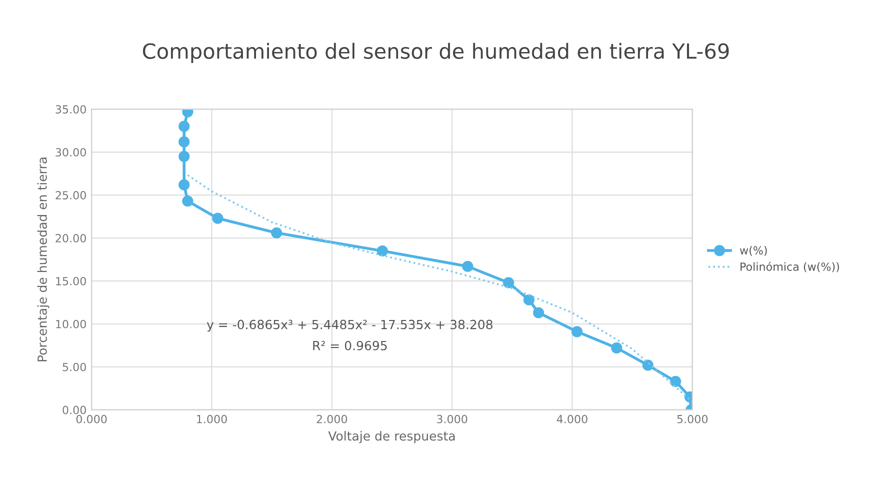 Image resolution: width=872 pixels, height=481 pixels. What do you see at coordinates (74, 367) in the screenshot?
I see `y-tick-label: 5.00` at bounding box center [74, 367].